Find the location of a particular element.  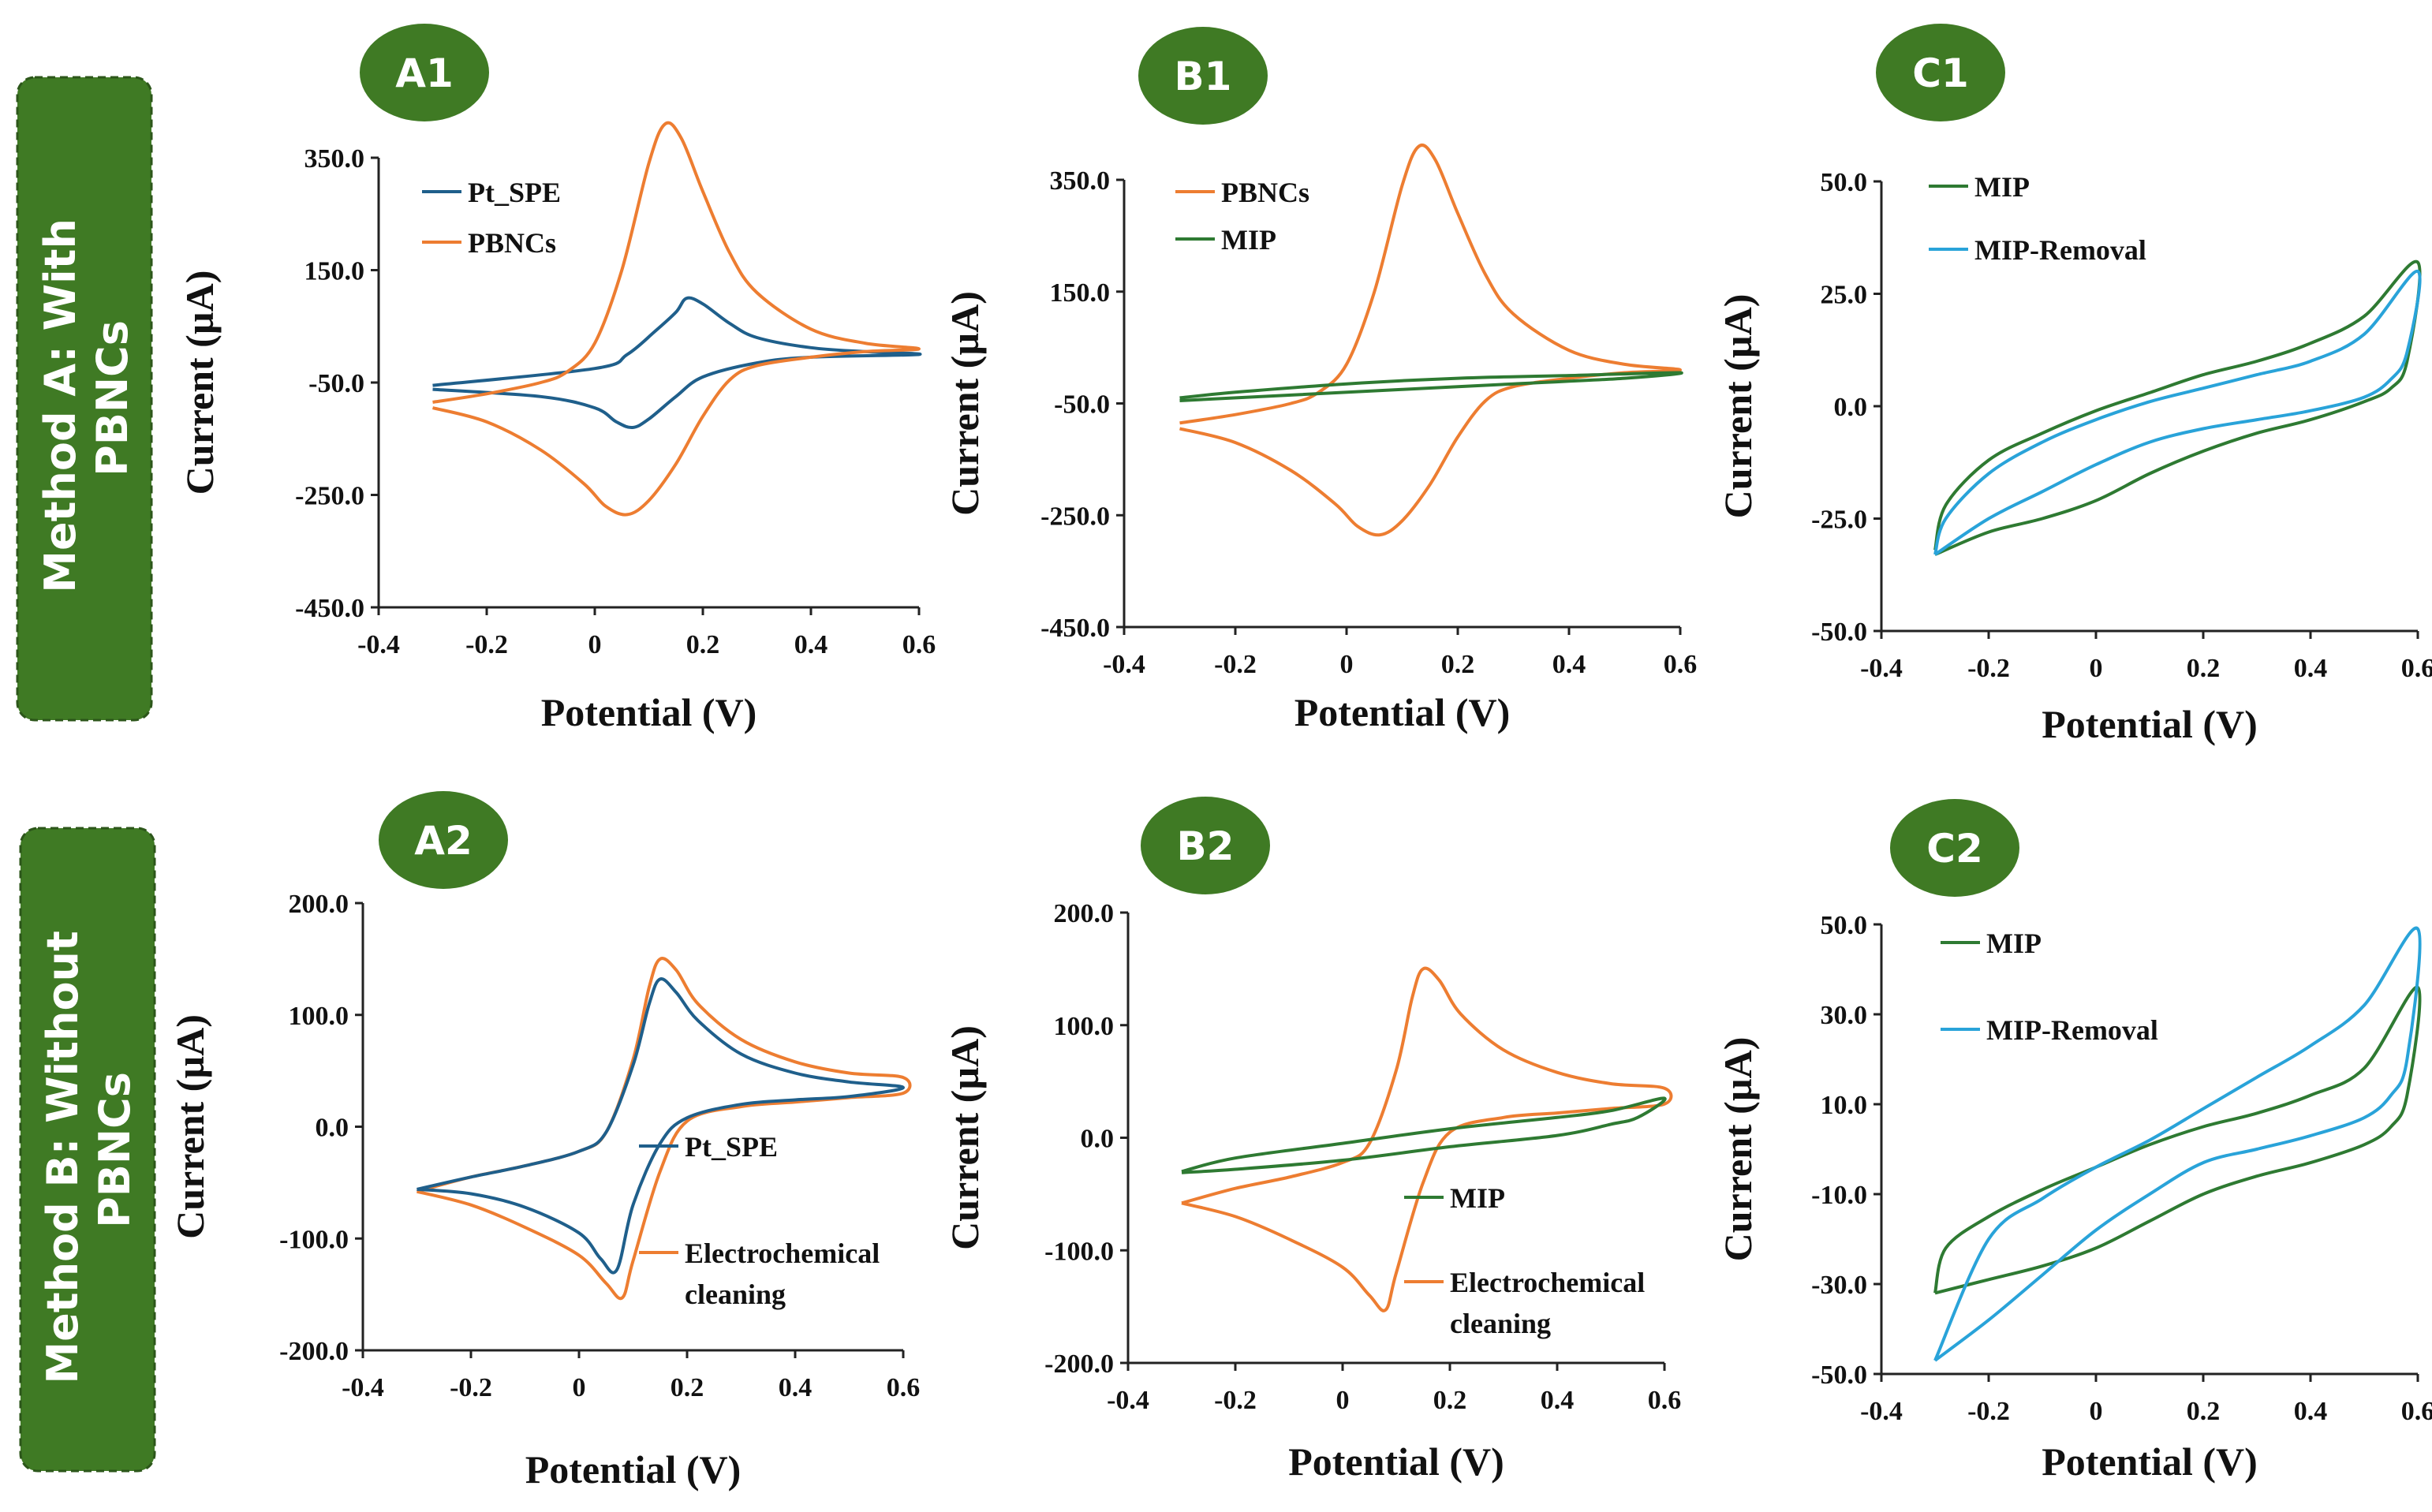

y-tick-label: -100.0 is located at coordinates (314, 1239).